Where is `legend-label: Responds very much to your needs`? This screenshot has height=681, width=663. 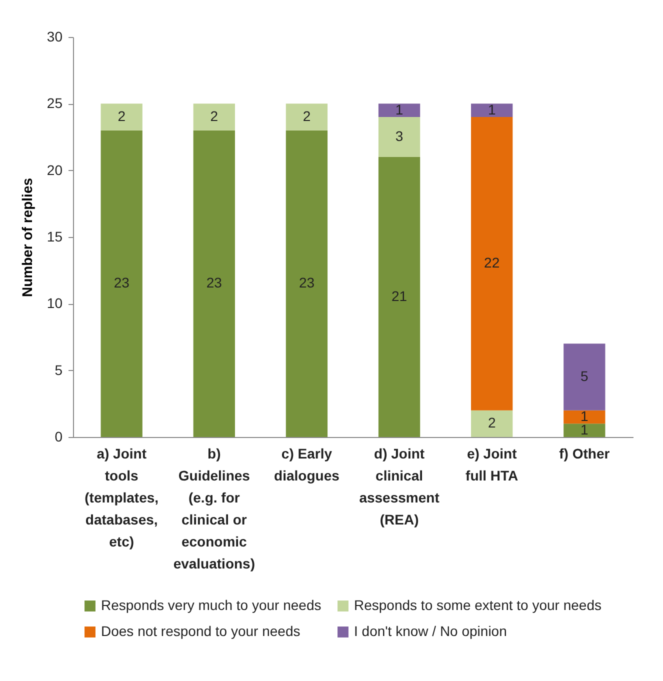 legend-label: Responds very much to your needs is located at coordinates (211, 605).